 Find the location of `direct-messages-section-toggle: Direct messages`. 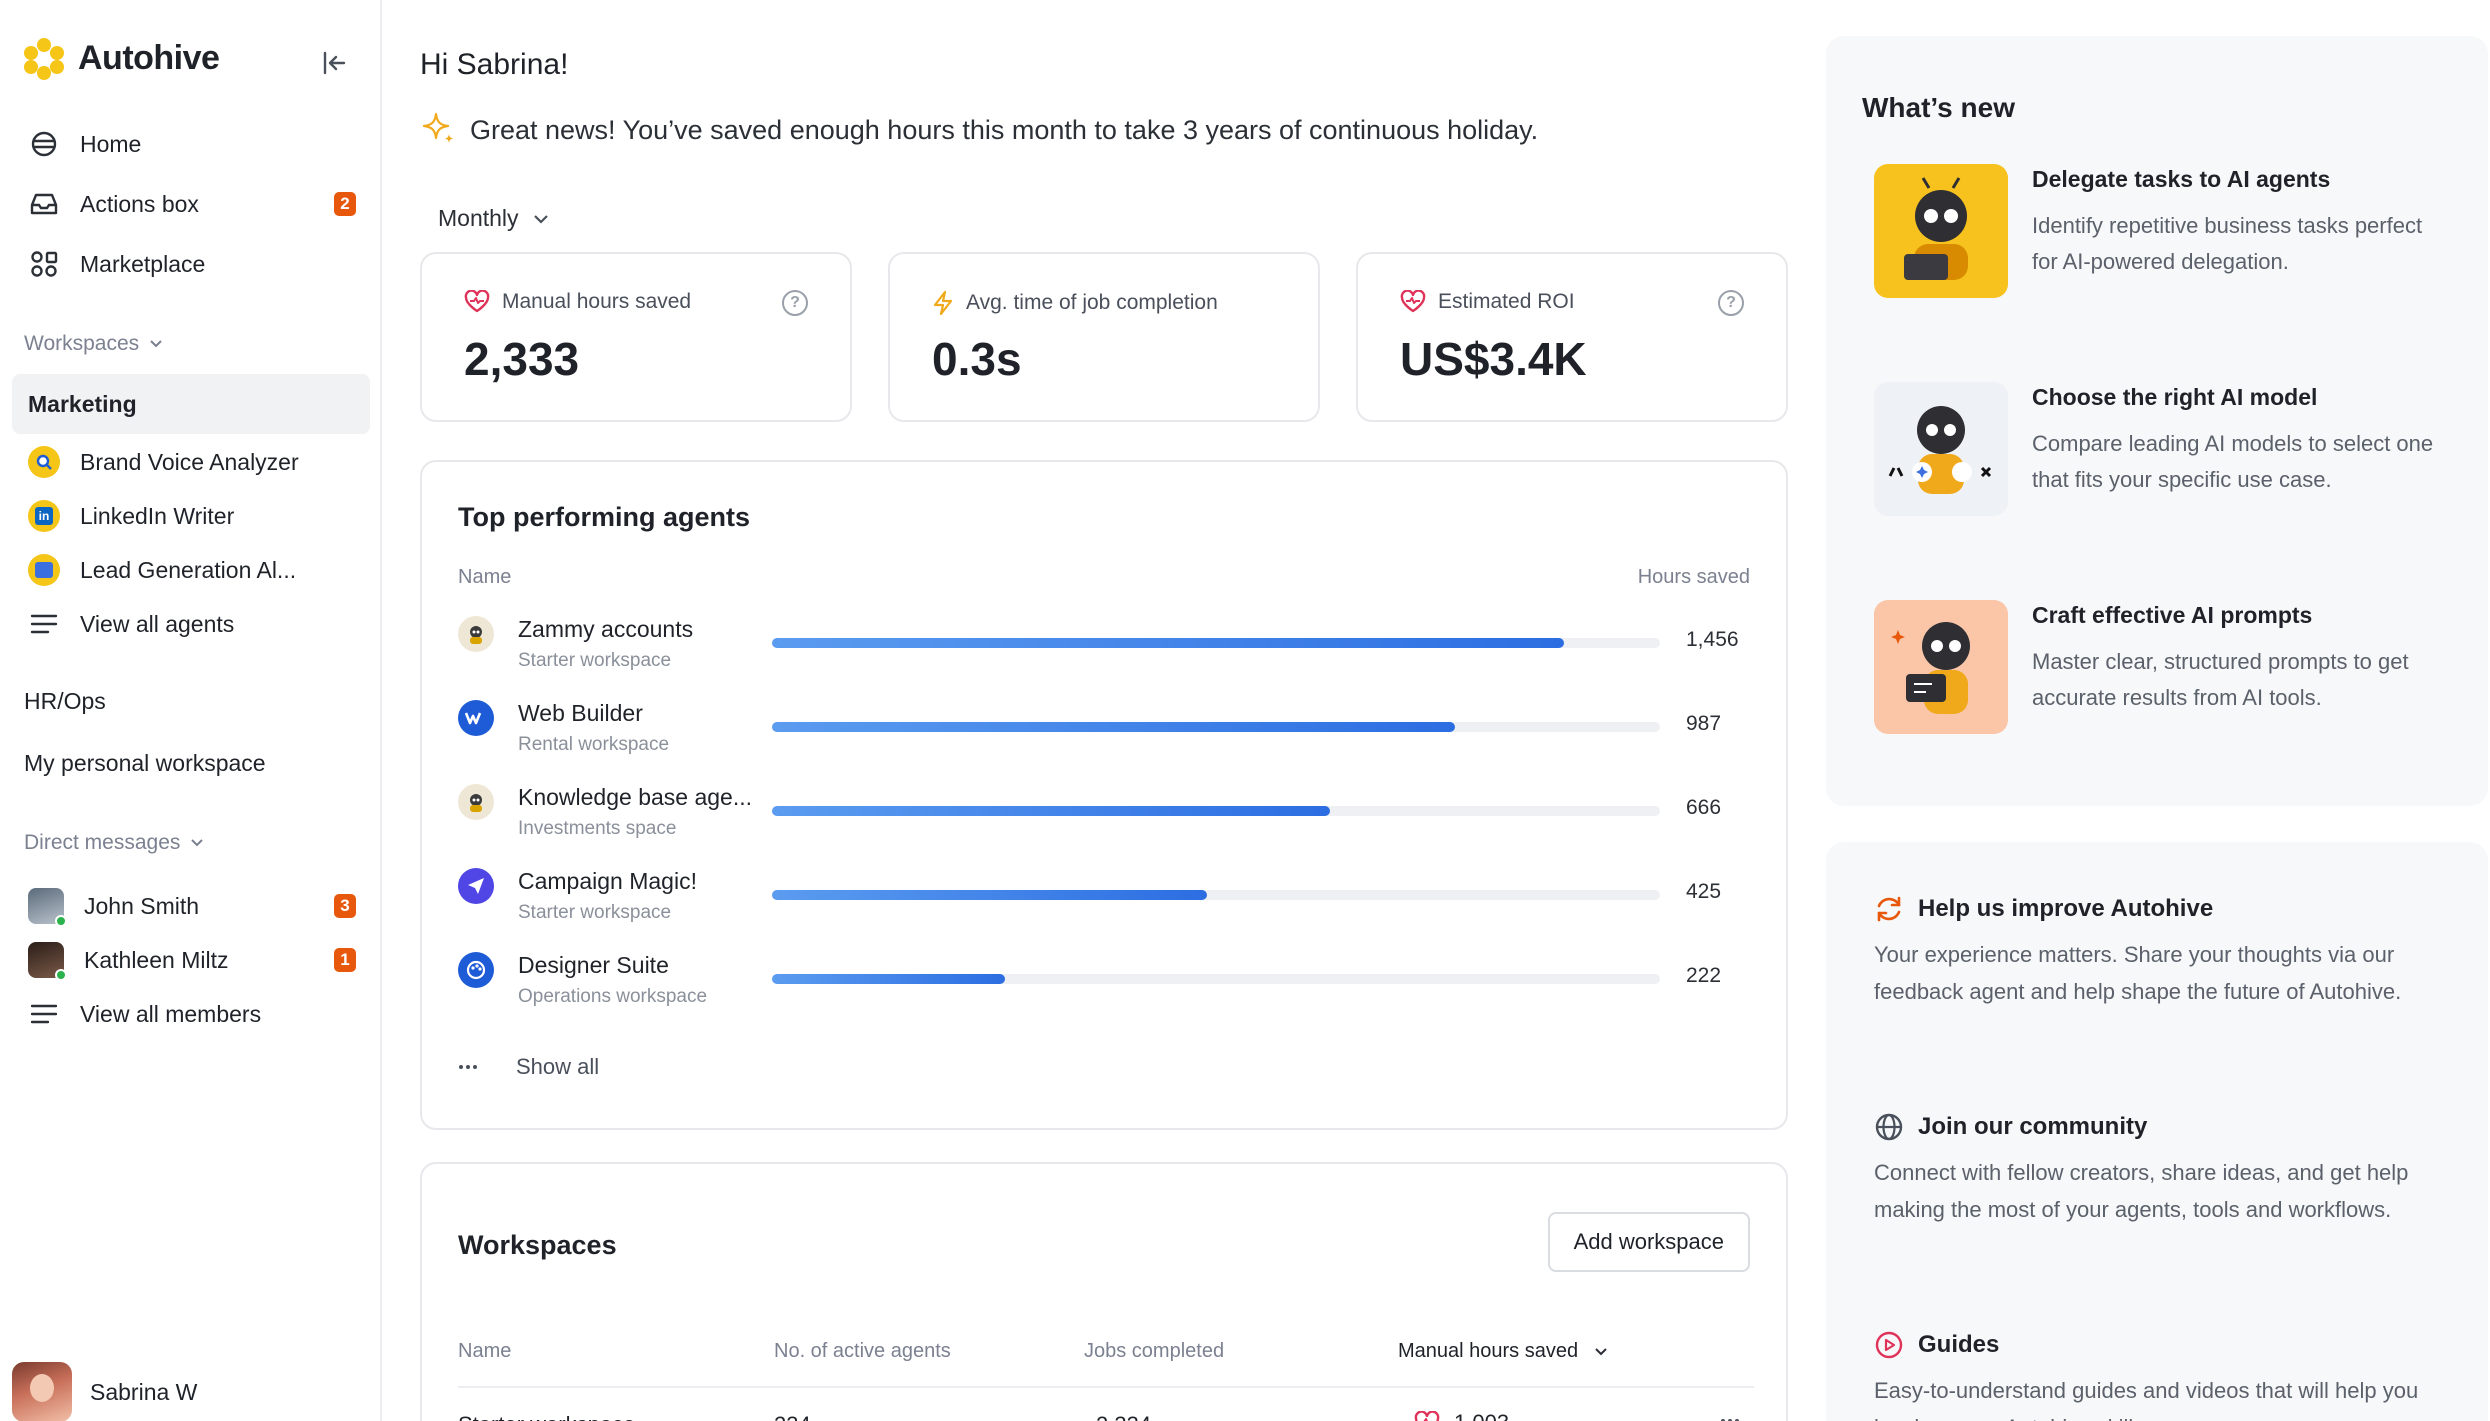

direct-messages-section-toggle: Direct messages is located at coordinates (114, 843).